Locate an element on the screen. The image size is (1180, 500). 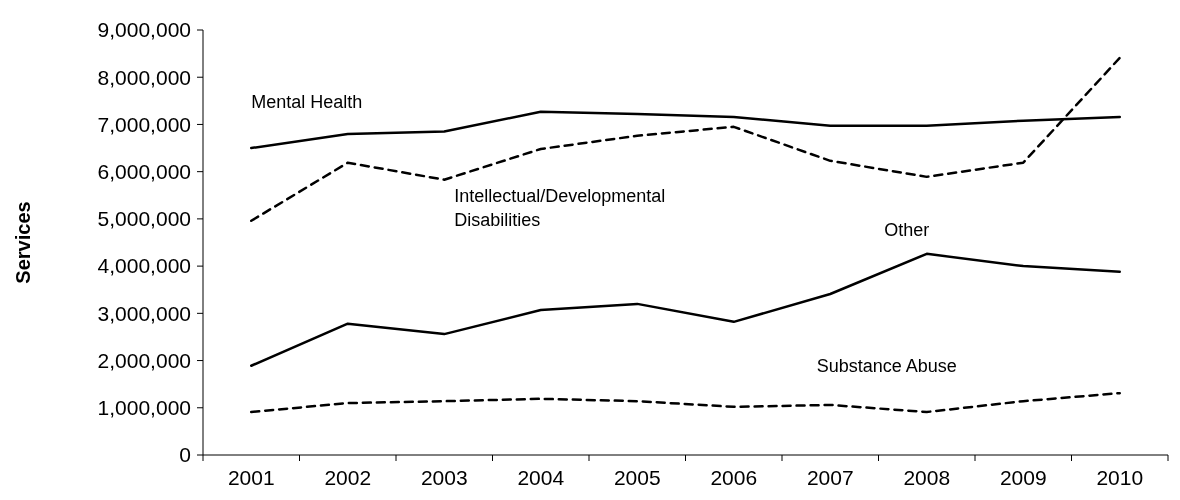
series-label: Substance Abuse is located at coordinates (886, 366).